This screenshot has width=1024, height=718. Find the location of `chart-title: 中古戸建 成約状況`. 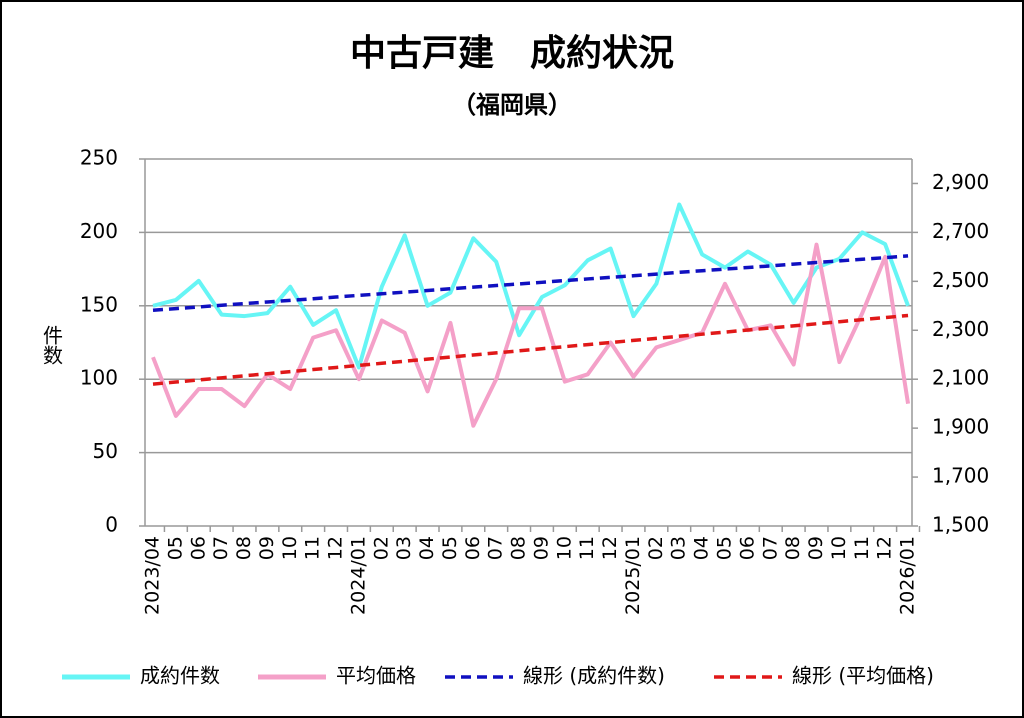

chart-title: 中古戸建 成約状況 is located at coordinates (512, 53).